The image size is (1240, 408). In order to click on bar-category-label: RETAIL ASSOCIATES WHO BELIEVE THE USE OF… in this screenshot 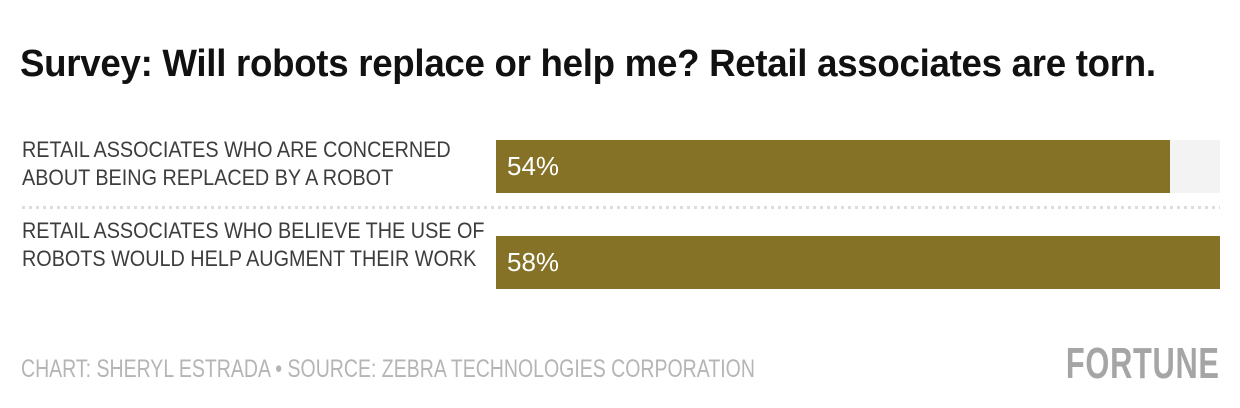, I will do `click(253, 244)`.